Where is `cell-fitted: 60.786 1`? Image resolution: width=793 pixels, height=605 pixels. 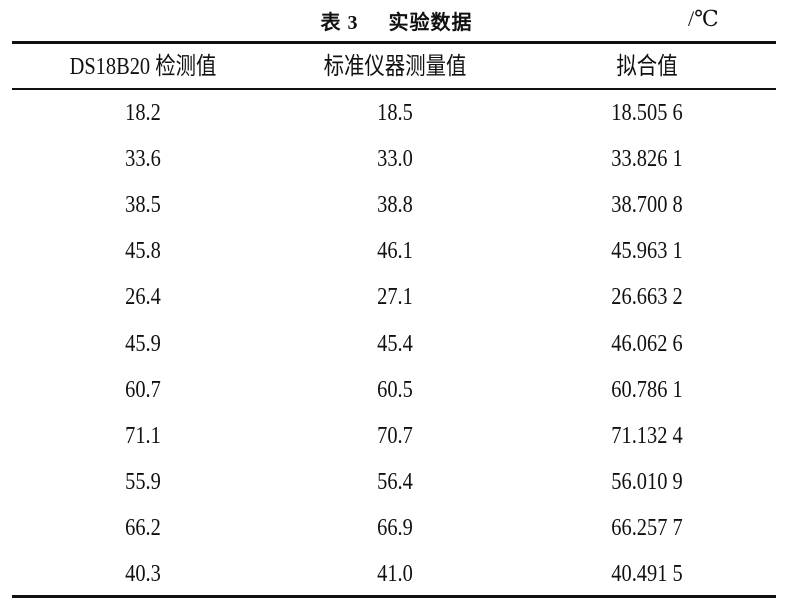
cell-fitted: 60.786 1 is located at coordinates (647, 389).